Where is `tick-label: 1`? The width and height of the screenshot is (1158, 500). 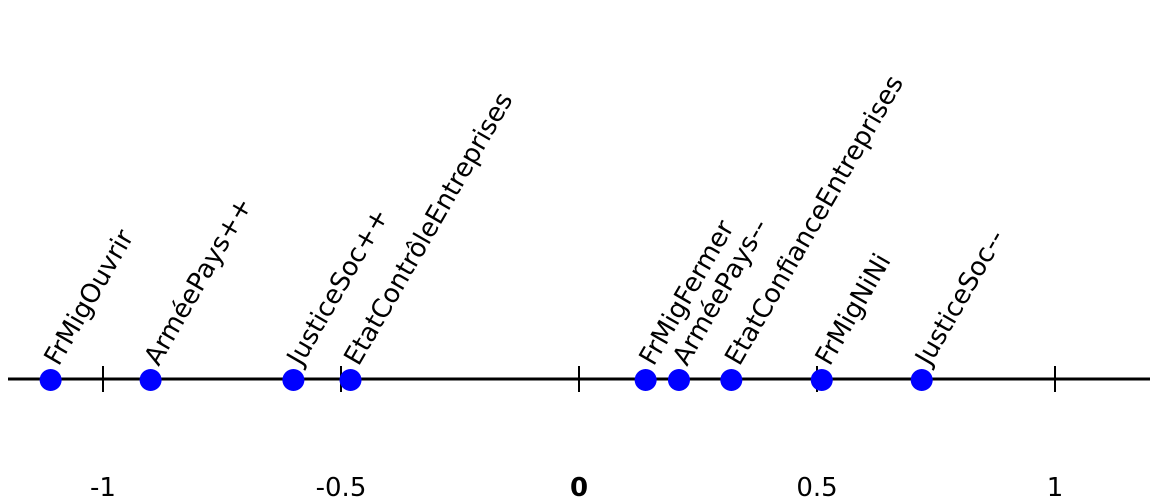
tick-label: 1 is located at coordinates (1055, 486).